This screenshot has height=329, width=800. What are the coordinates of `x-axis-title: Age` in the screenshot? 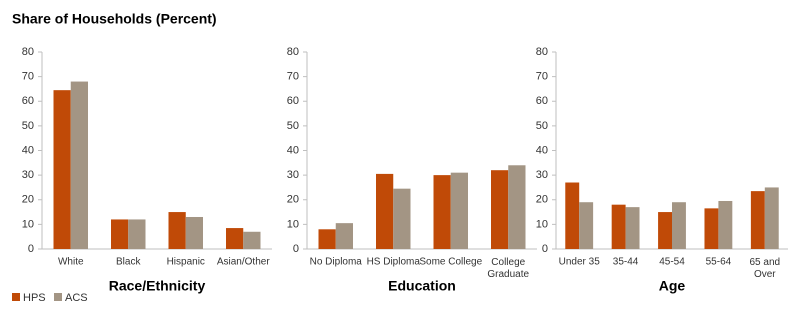 It's located at (672, 286).